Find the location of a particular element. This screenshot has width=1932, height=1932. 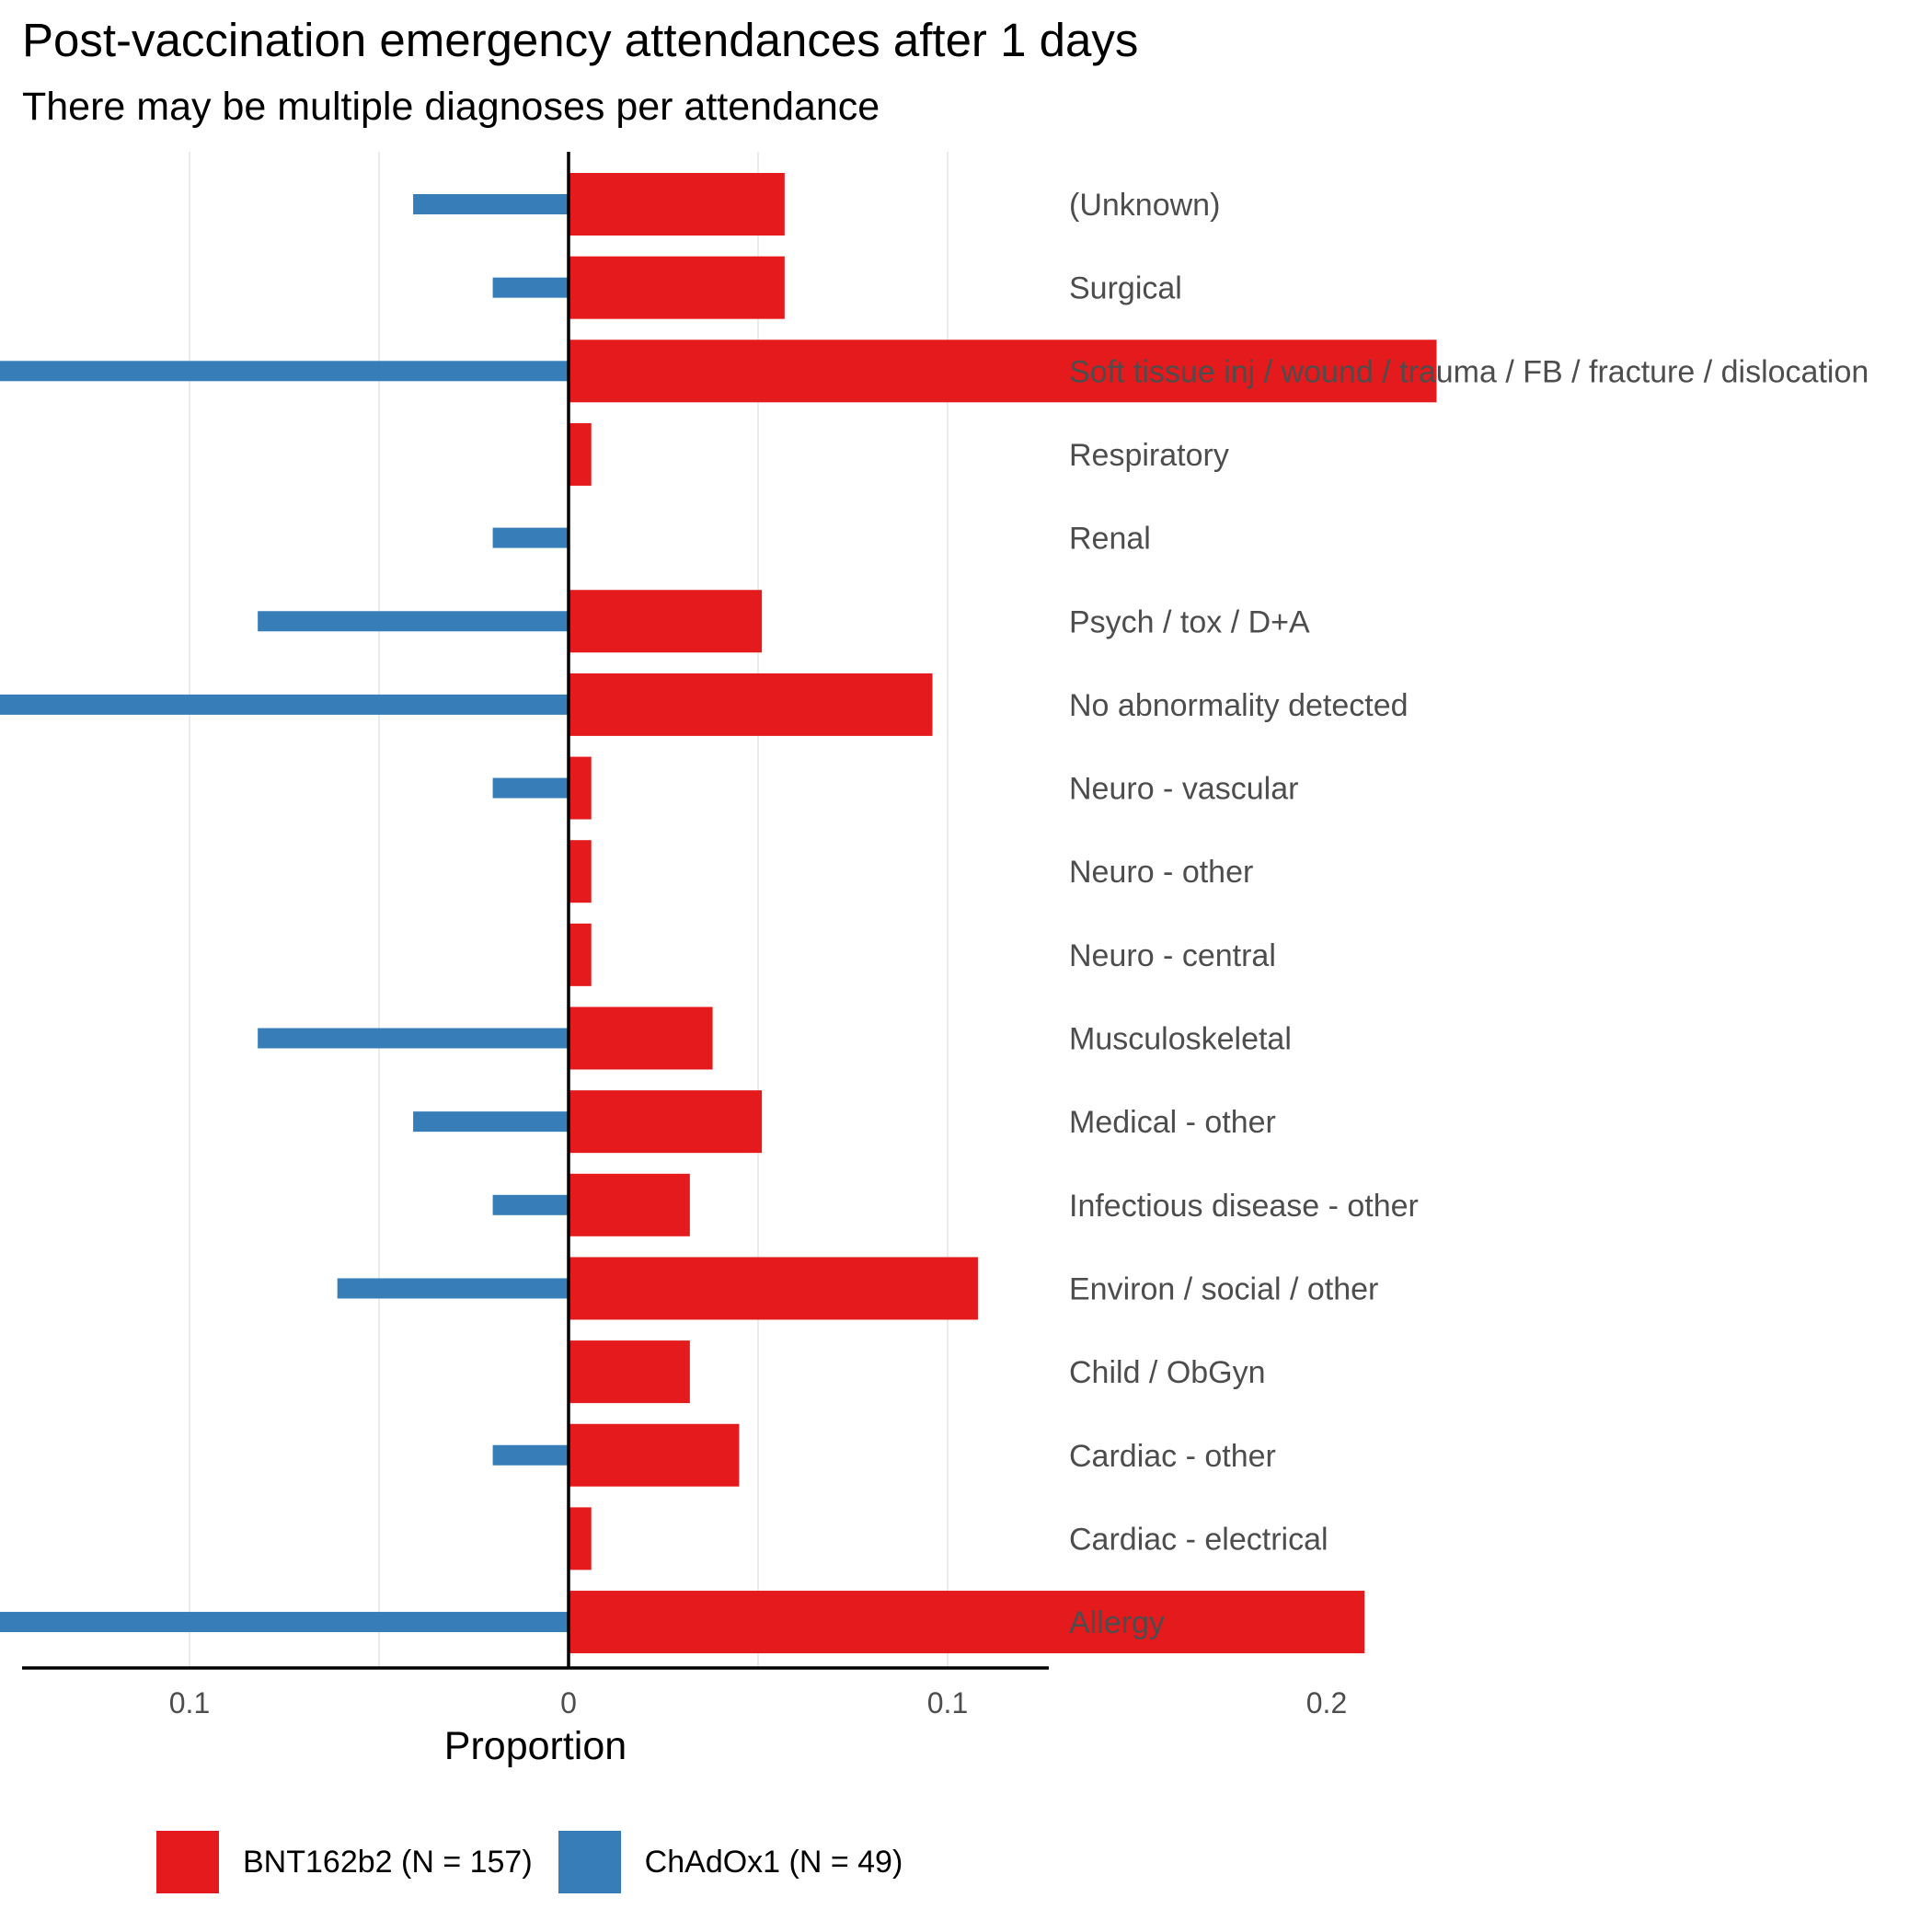

legend-item-chadox1: ChAdOx1 (N = 49) is located at coordinates (730, 1862).